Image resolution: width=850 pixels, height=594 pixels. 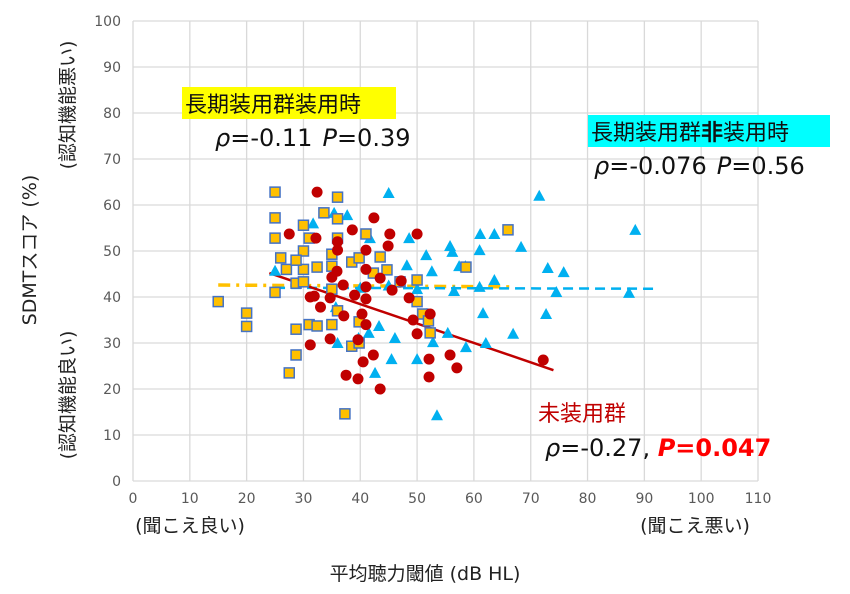 I want to click on x-tick-label: 0, so click(x=133, y=499).